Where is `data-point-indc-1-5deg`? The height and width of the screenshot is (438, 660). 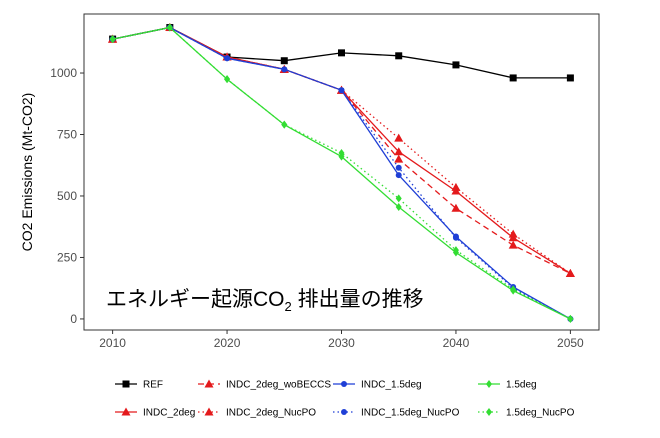 data-point-indc-1-5deg is located at coordinates (398, 175).